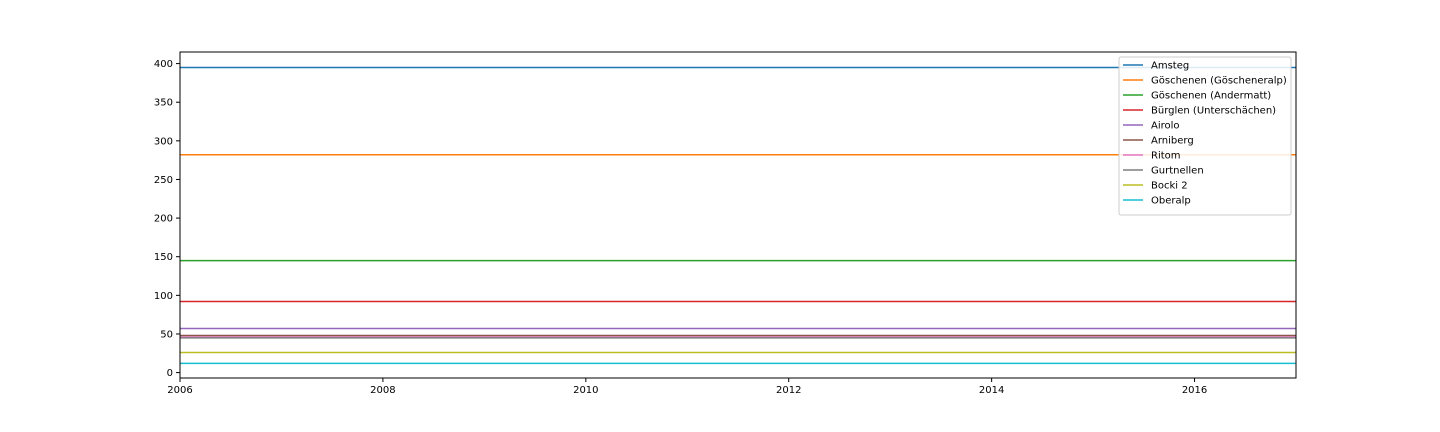 The width and height of the screenshot is (1440, 432). I want to click on x-tick-label: 2006, so click(179, 390).